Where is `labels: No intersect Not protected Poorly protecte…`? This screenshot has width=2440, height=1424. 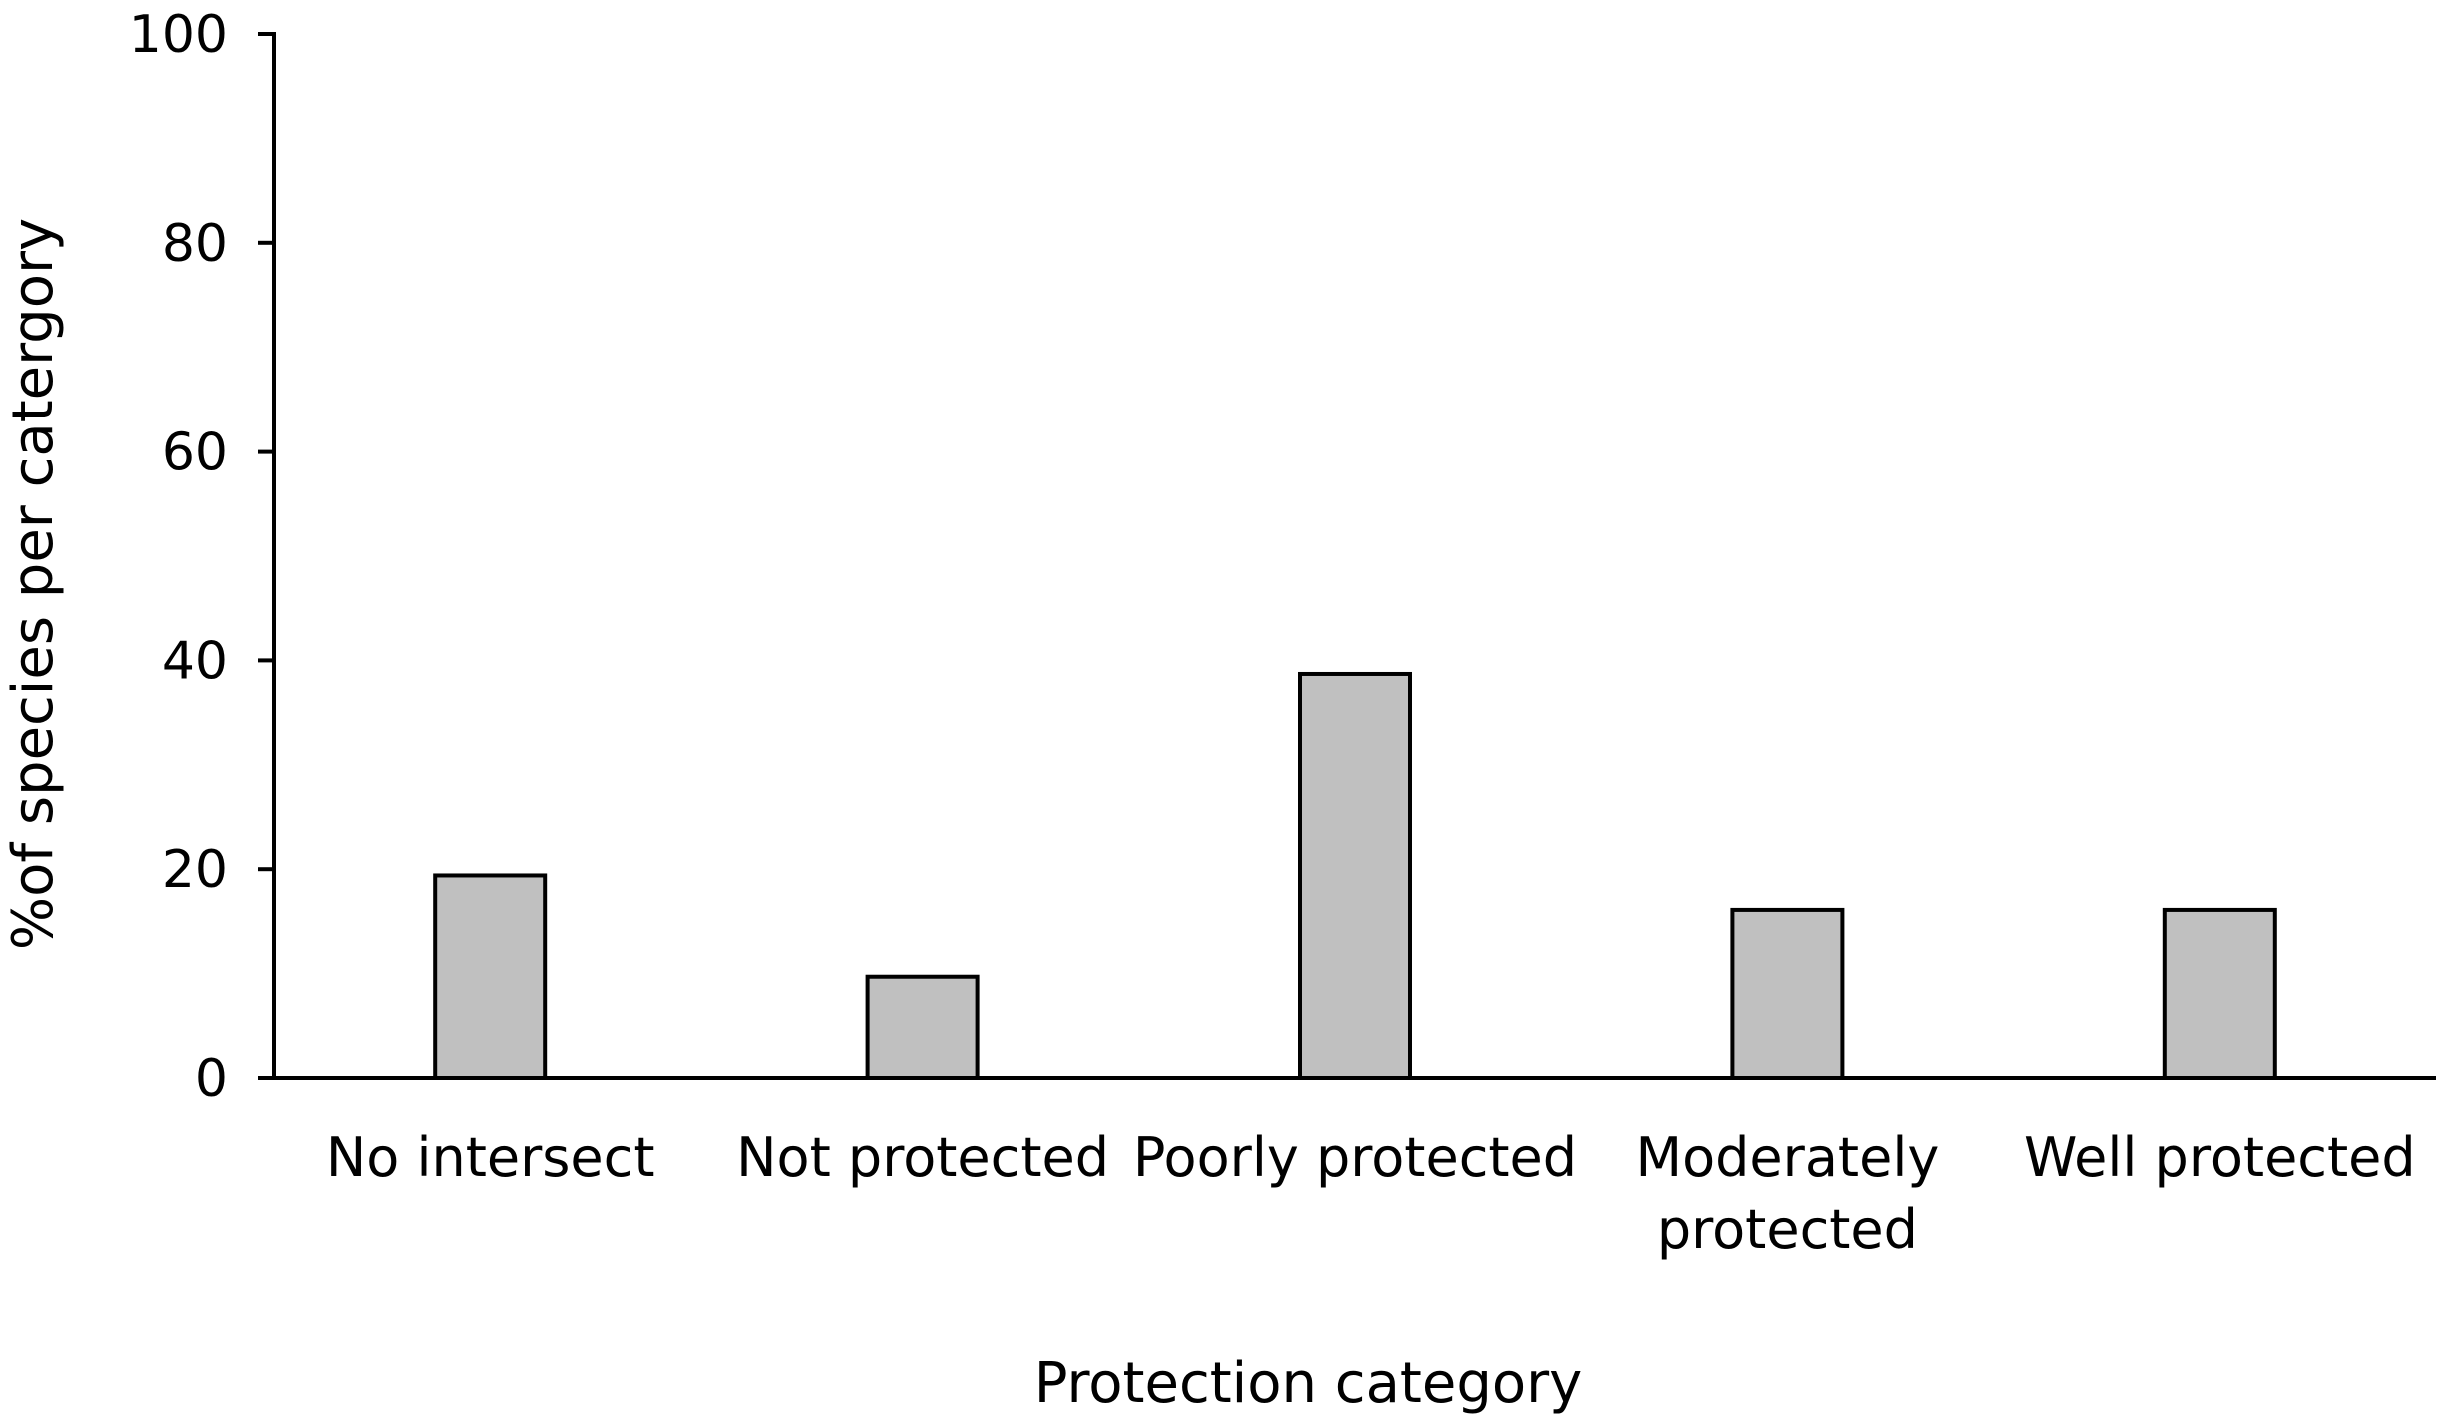 labels: No intersect Not protected Poorly protecte… is located at coordinates (1371, 1193).